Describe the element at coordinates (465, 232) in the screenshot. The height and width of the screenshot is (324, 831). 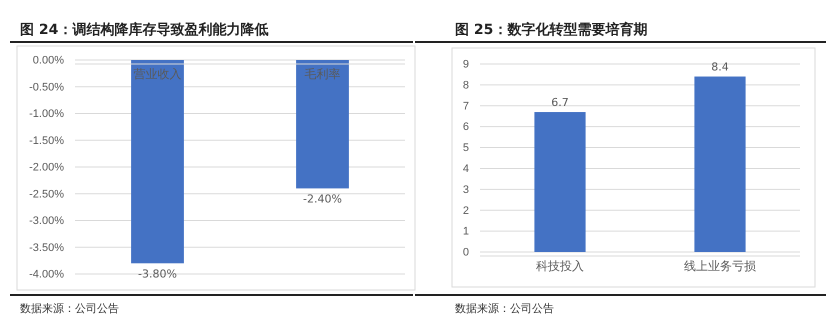
I see `y-tick-label: 1` at that location.